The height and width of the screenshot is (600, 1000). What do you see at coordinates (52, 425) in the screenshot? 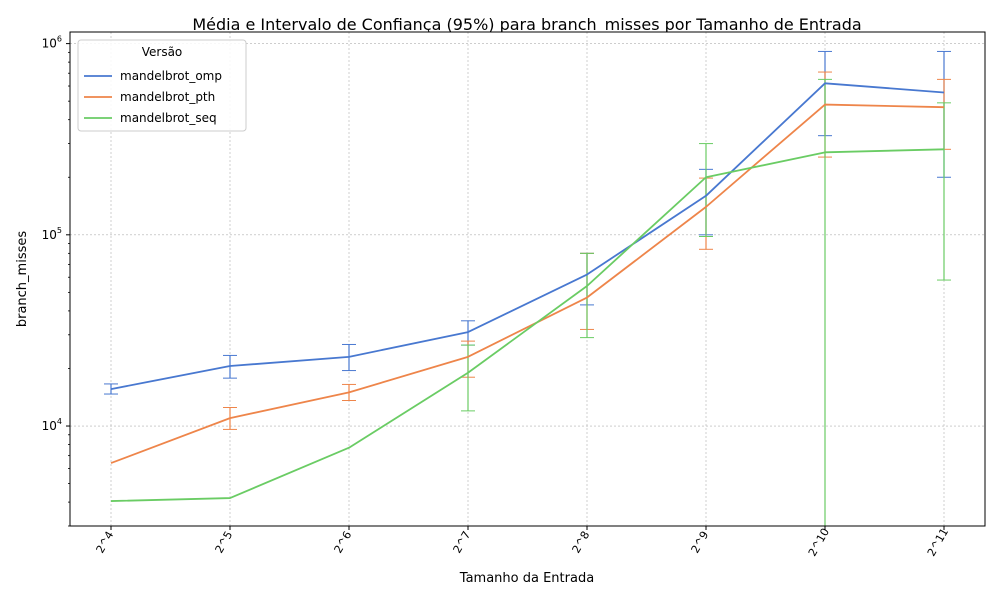
I see `y-tick-label: 10⁴` at bounding box center [52, 425].